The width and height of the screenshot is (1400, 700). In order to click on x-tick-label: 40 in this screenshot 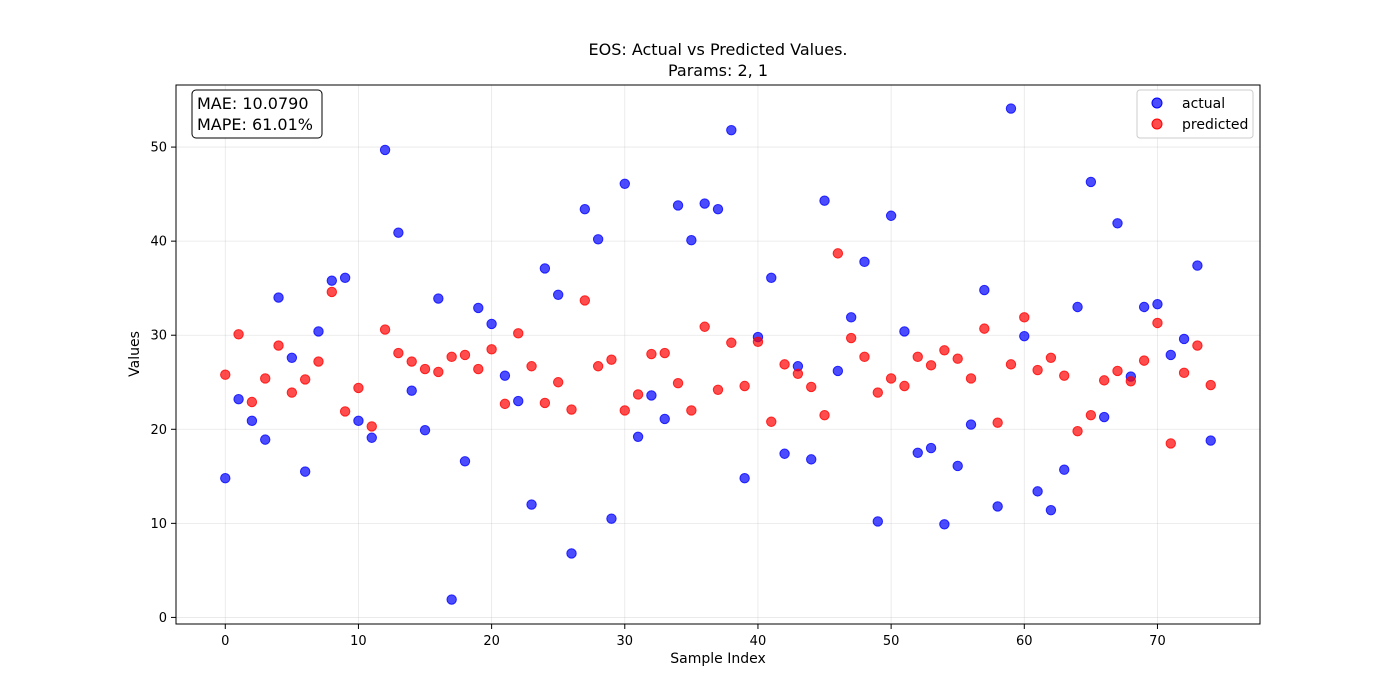, I will do `click(758, 641)`.